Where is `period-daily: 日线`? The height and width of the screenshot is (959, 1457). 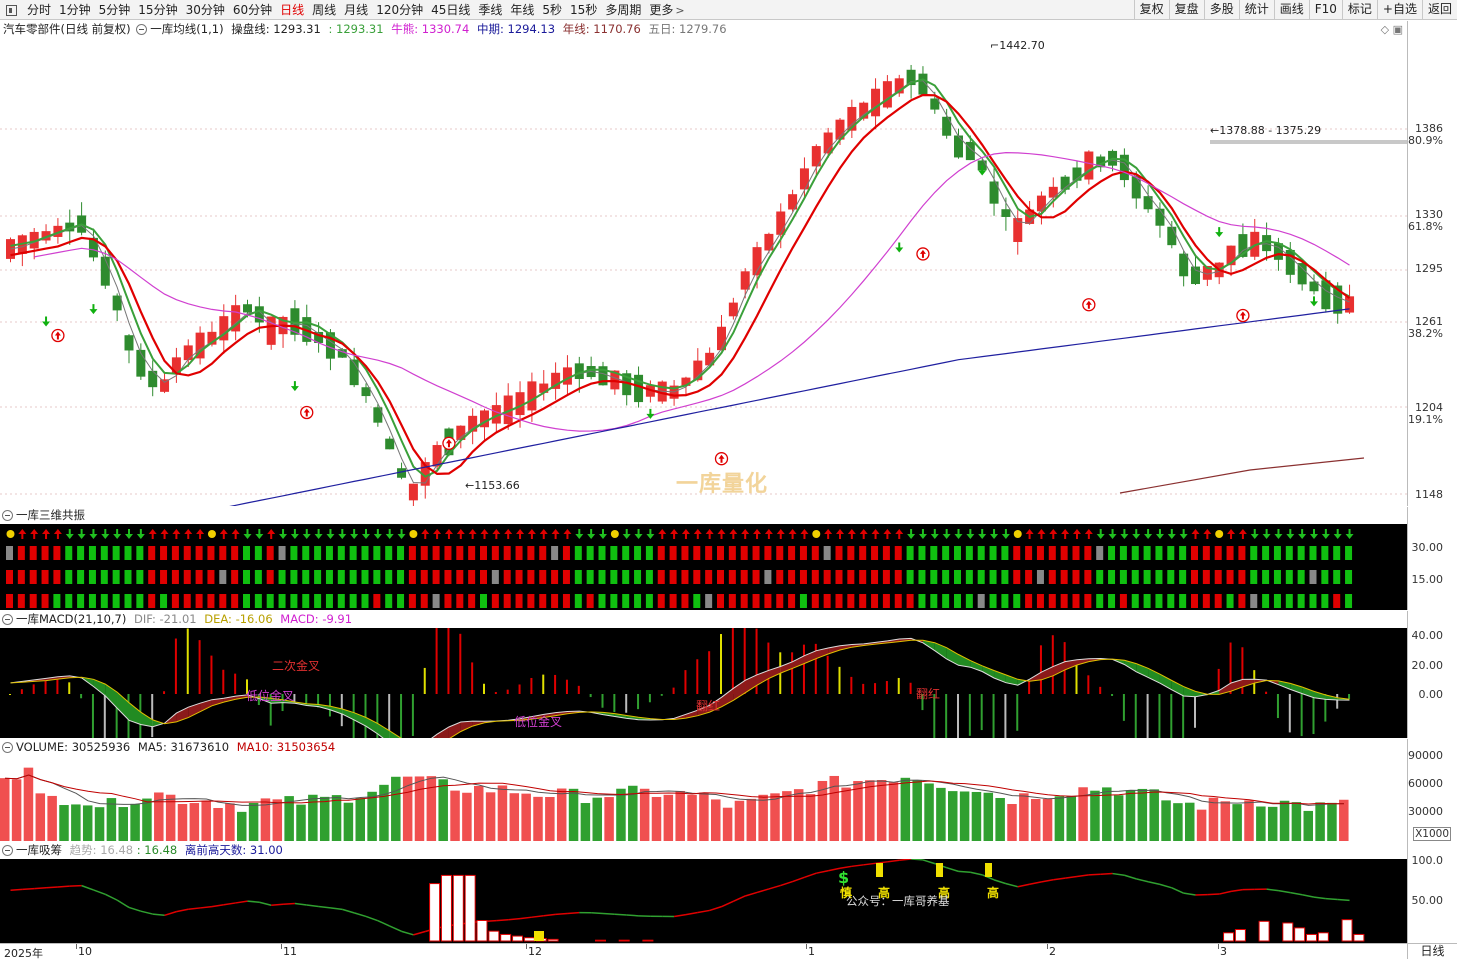 period-daily: 日线 is located at coordinates (292, 10).